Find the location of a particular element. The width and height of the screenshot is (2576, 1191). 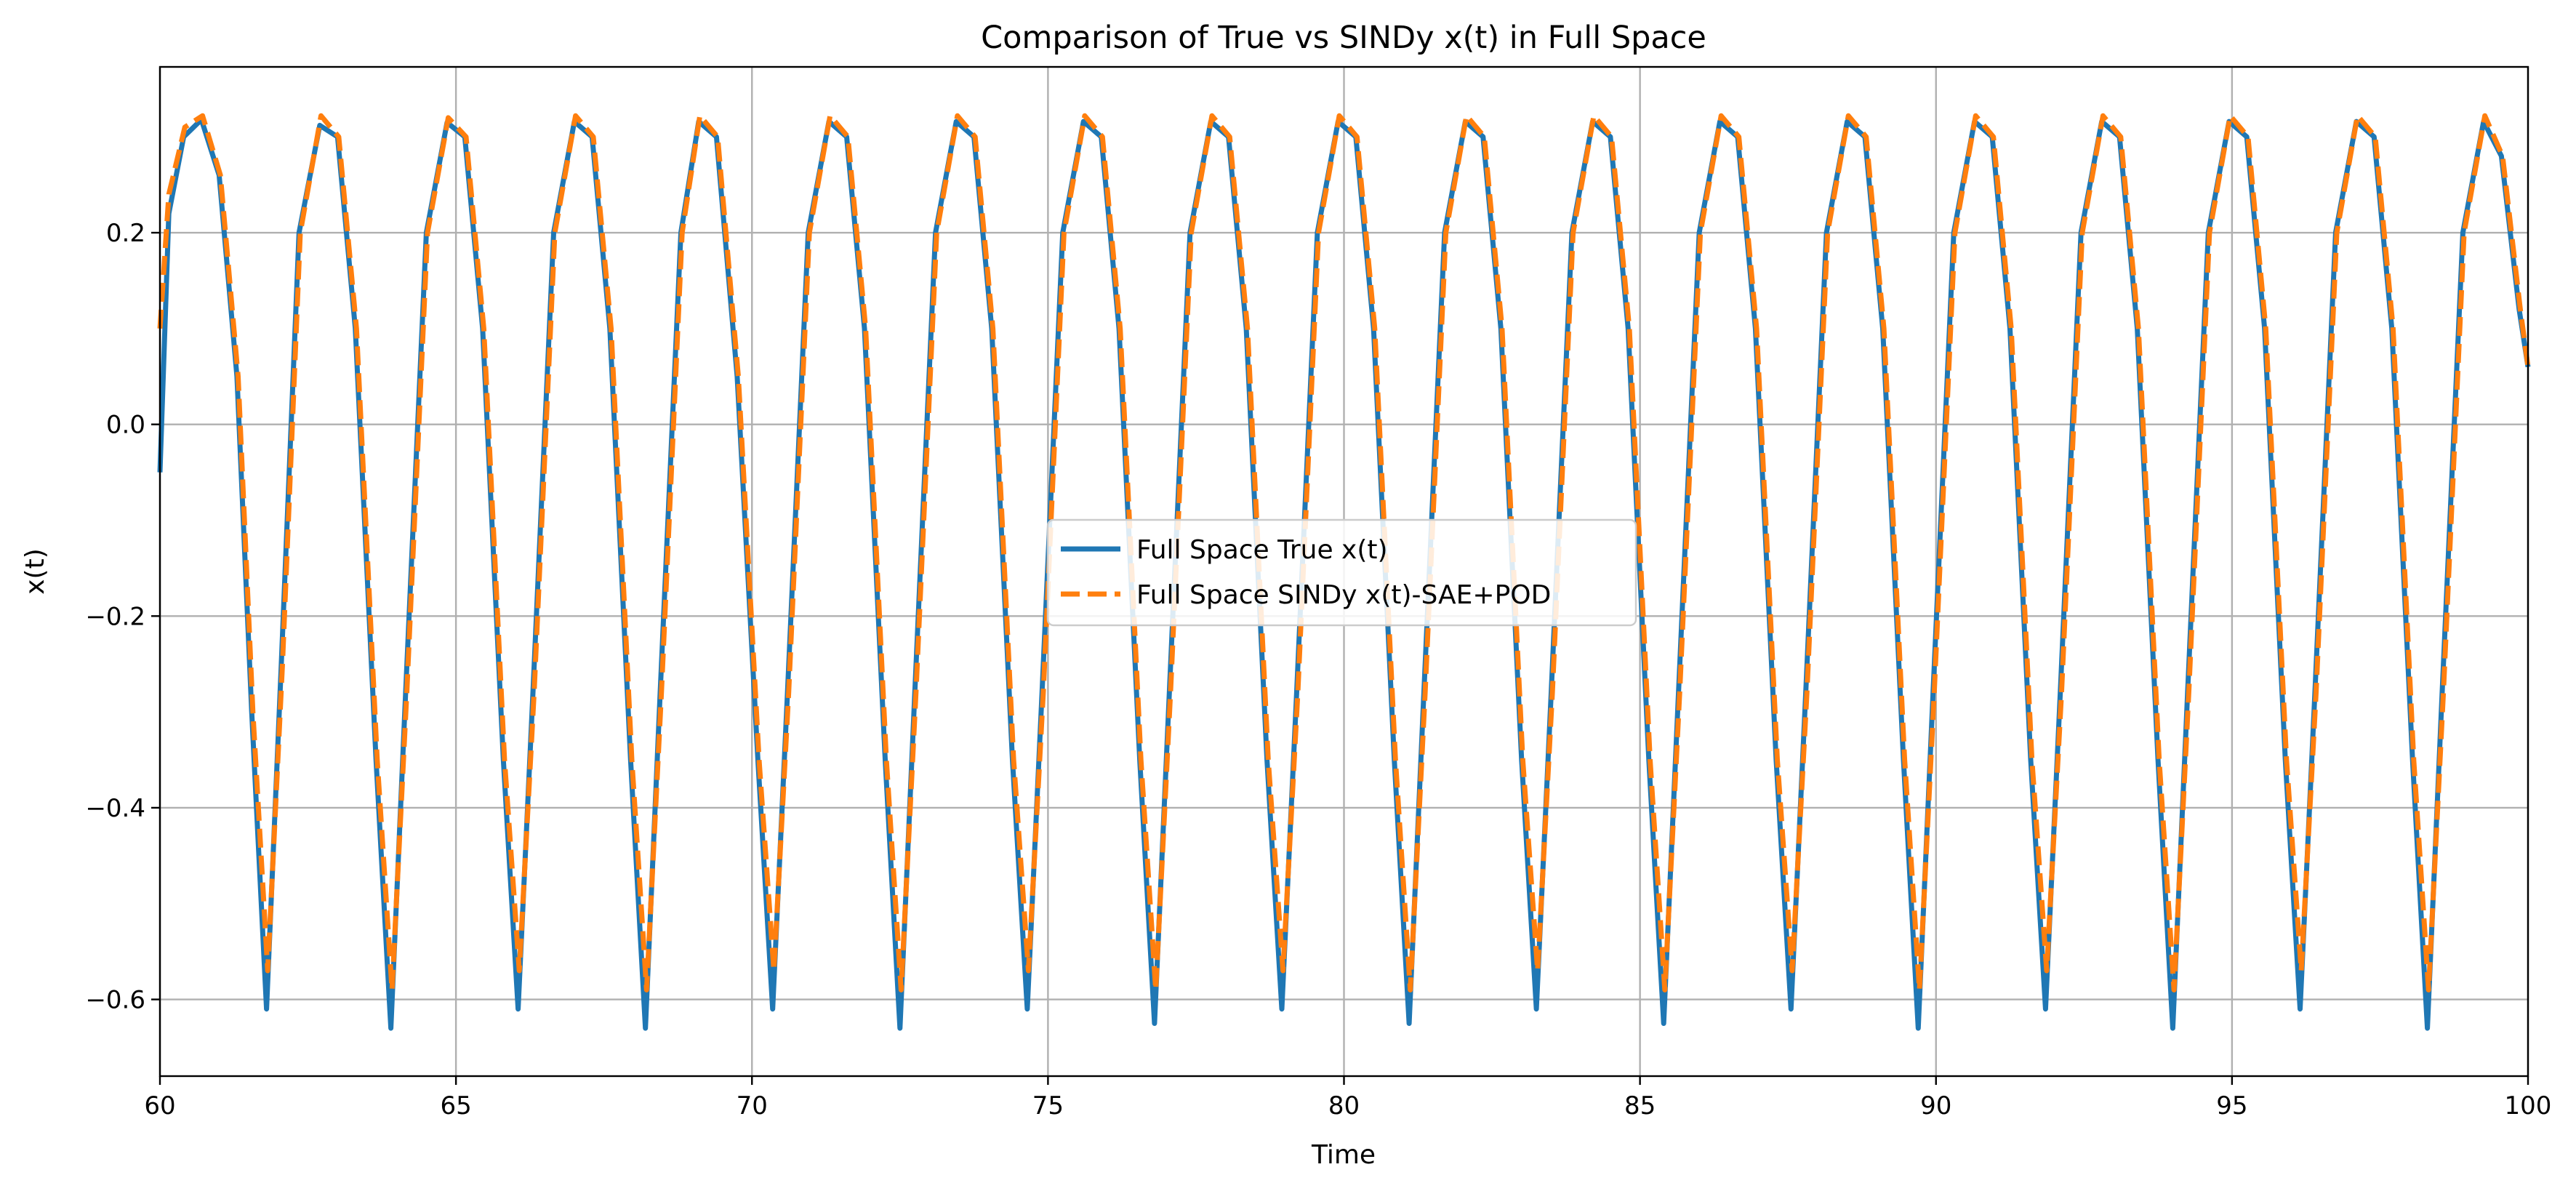

y-axis-label: x(t) is located at coordinates (35, 571).